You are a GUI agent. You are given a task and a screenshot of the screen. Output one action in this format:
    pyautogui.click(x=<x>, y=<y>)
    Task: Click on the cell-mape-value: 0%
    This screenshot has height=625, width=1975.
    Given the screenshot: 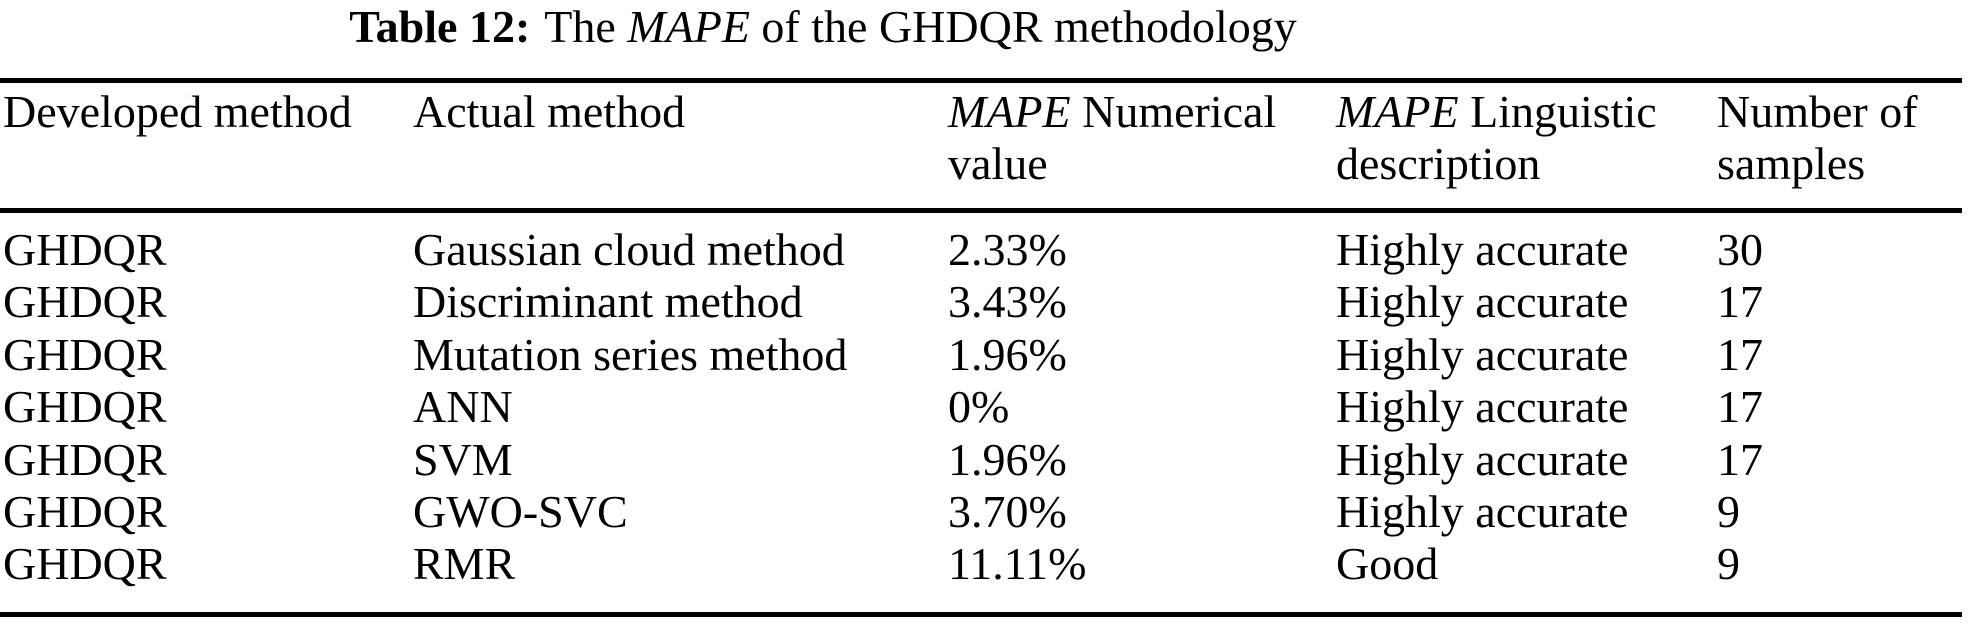 What is the action you would take?
    pyautogui.click(x=979, y=407)
    